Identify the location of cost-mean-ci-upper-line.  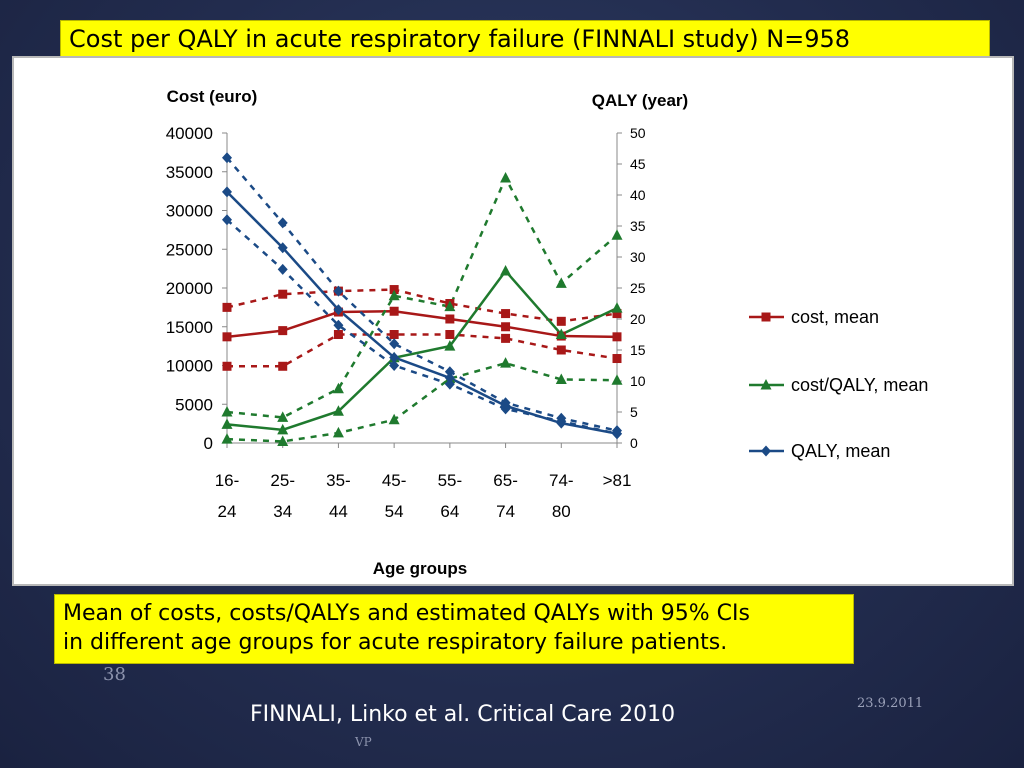
(422, 305).